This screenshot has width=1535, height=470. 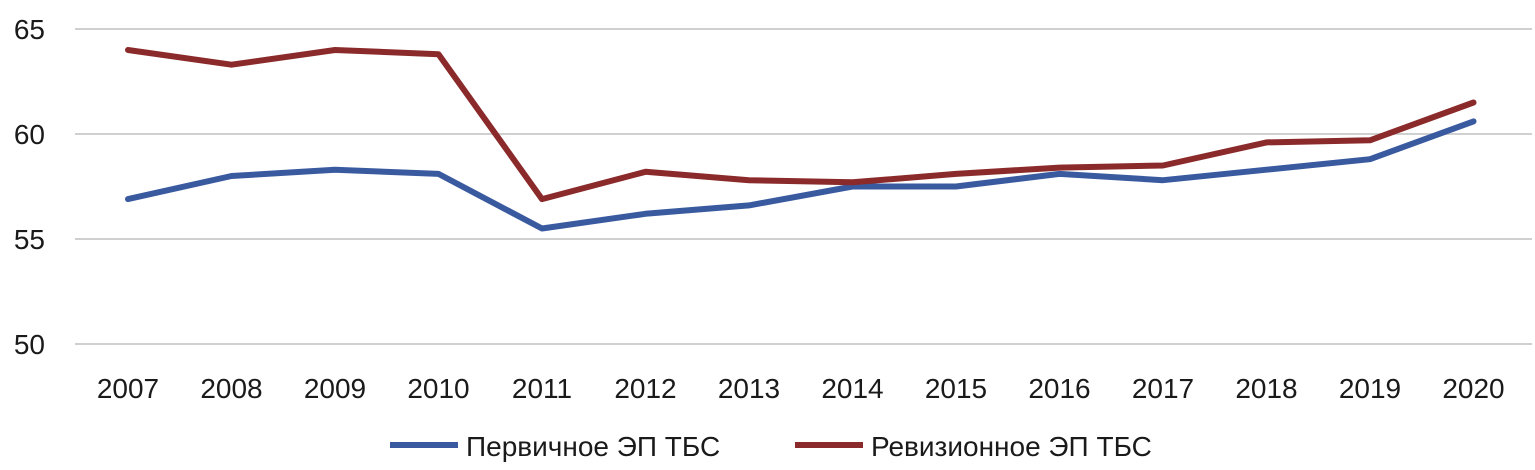 What do you see at coordinates (956, 388) in the screenshot?
I see `x-tick-label: 2015` at bounding box center [956, 388].